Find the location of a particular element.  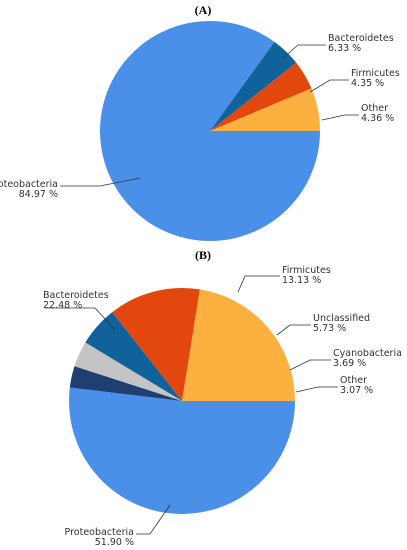

pie-b-leader-line-bacteroidetes is located at coordinates (80, 319).